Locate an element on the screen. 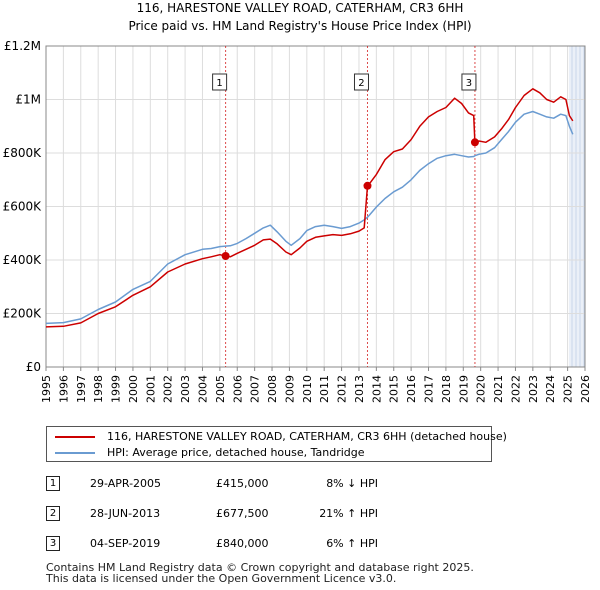  sale-date: 04-SEP-2019 is located at coordinates (125, 543).